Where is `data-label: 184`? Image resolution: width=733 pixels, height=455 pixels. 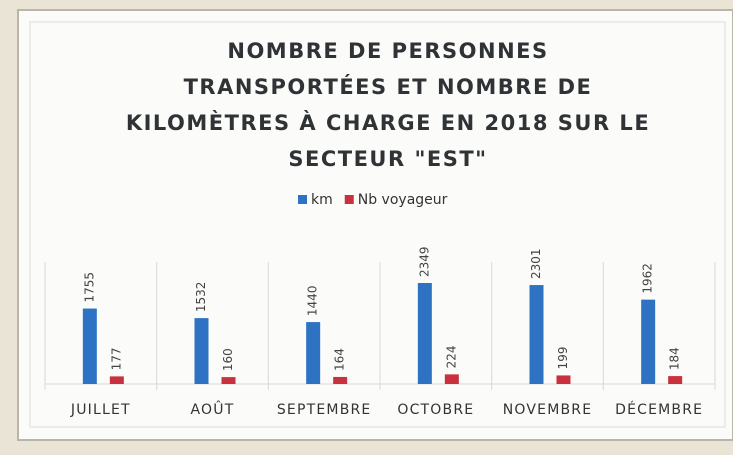 data-label: 184 is located at coordinates (675, 358).